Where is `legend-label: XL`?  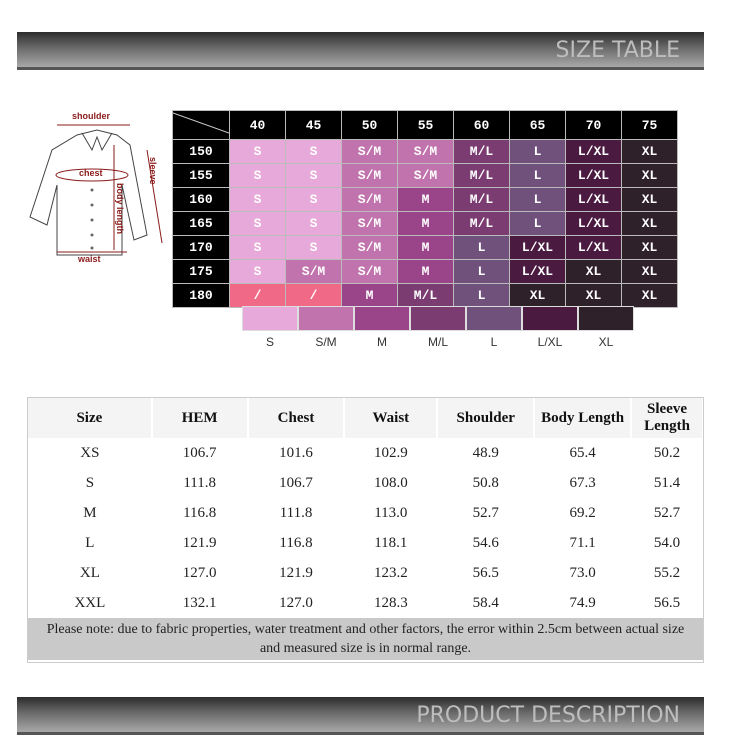 legend-label: XL is located at coordinates (606, 342).